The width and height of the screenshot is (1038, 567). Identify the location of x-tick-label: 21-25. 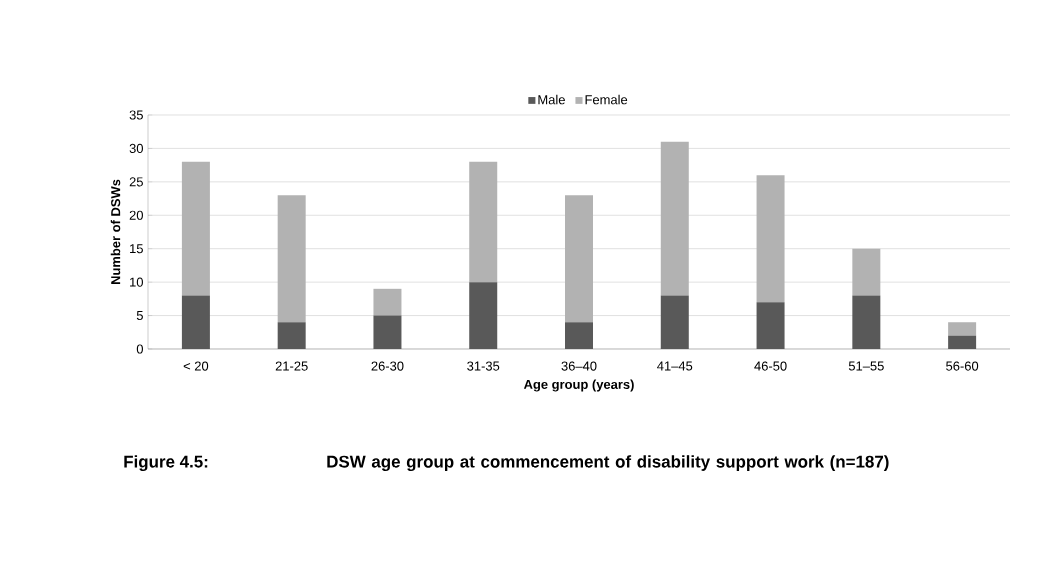
(291, 366).